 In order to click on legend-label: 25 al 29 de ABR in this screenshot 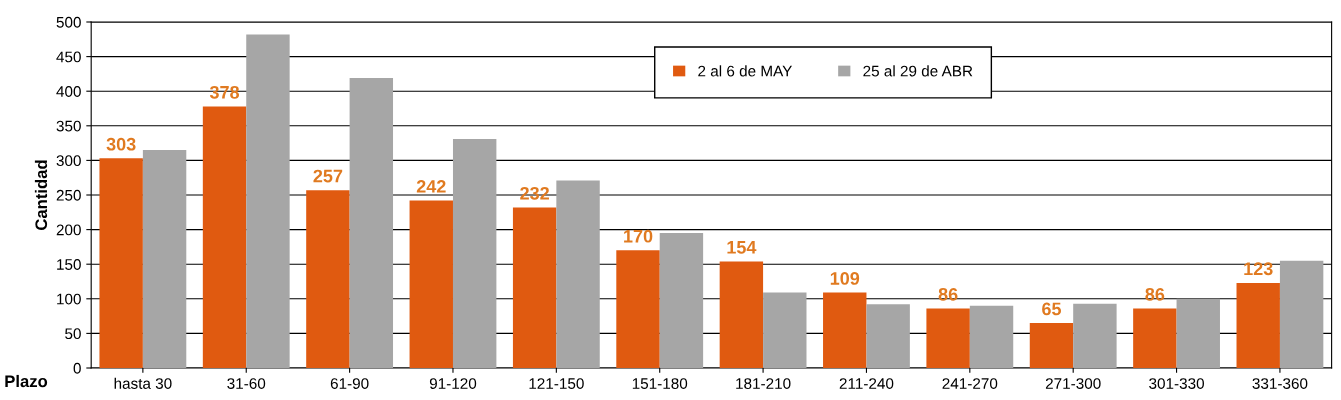, I will do `click(918, 71)`.